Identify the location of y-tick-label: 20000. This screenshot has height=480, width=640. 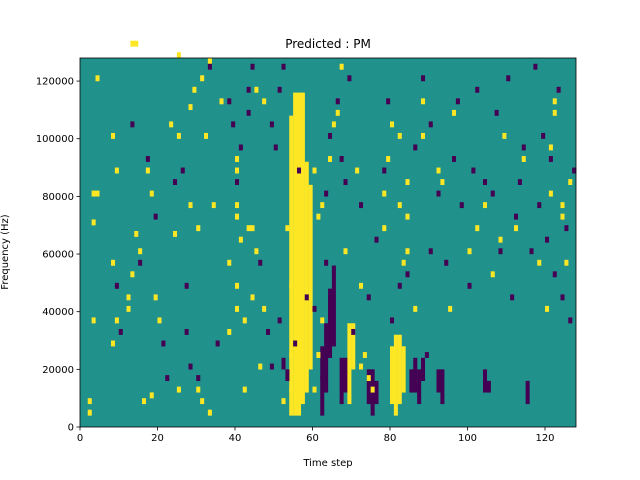
(58, 370).